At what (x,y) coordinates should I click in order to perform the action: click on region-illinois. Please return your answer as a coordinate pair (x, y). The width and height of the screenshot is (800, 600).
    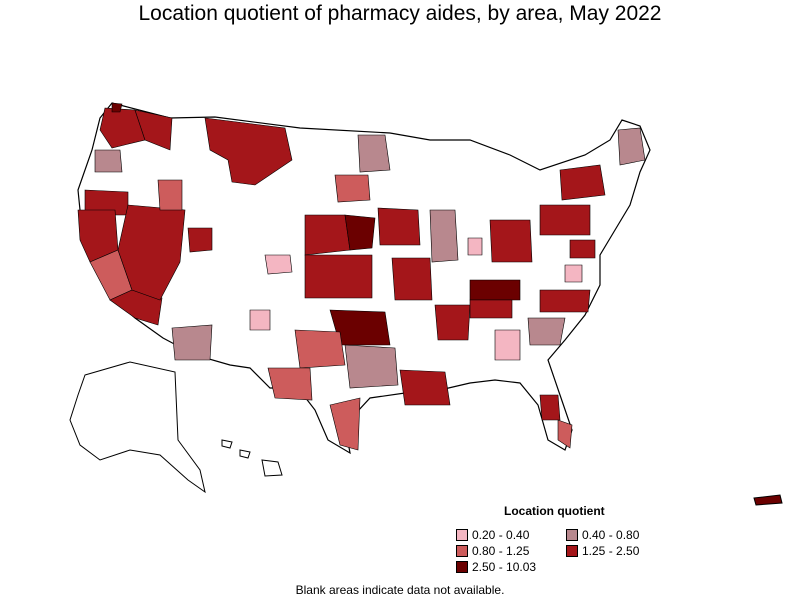
    Looking at the image, I should click on (444, 236).